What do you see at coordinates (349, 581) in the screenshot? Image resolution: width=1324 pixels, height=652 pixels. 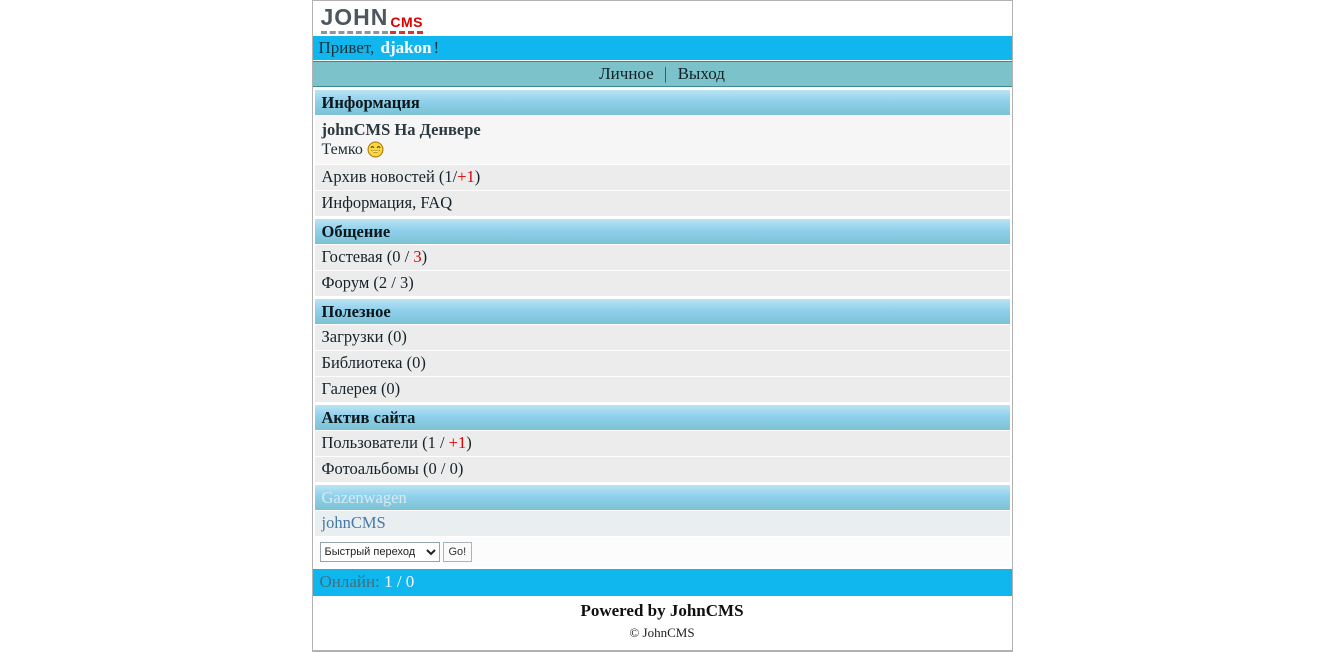 I see `online-label: Онлайн:` at bounding box center [349, 581].